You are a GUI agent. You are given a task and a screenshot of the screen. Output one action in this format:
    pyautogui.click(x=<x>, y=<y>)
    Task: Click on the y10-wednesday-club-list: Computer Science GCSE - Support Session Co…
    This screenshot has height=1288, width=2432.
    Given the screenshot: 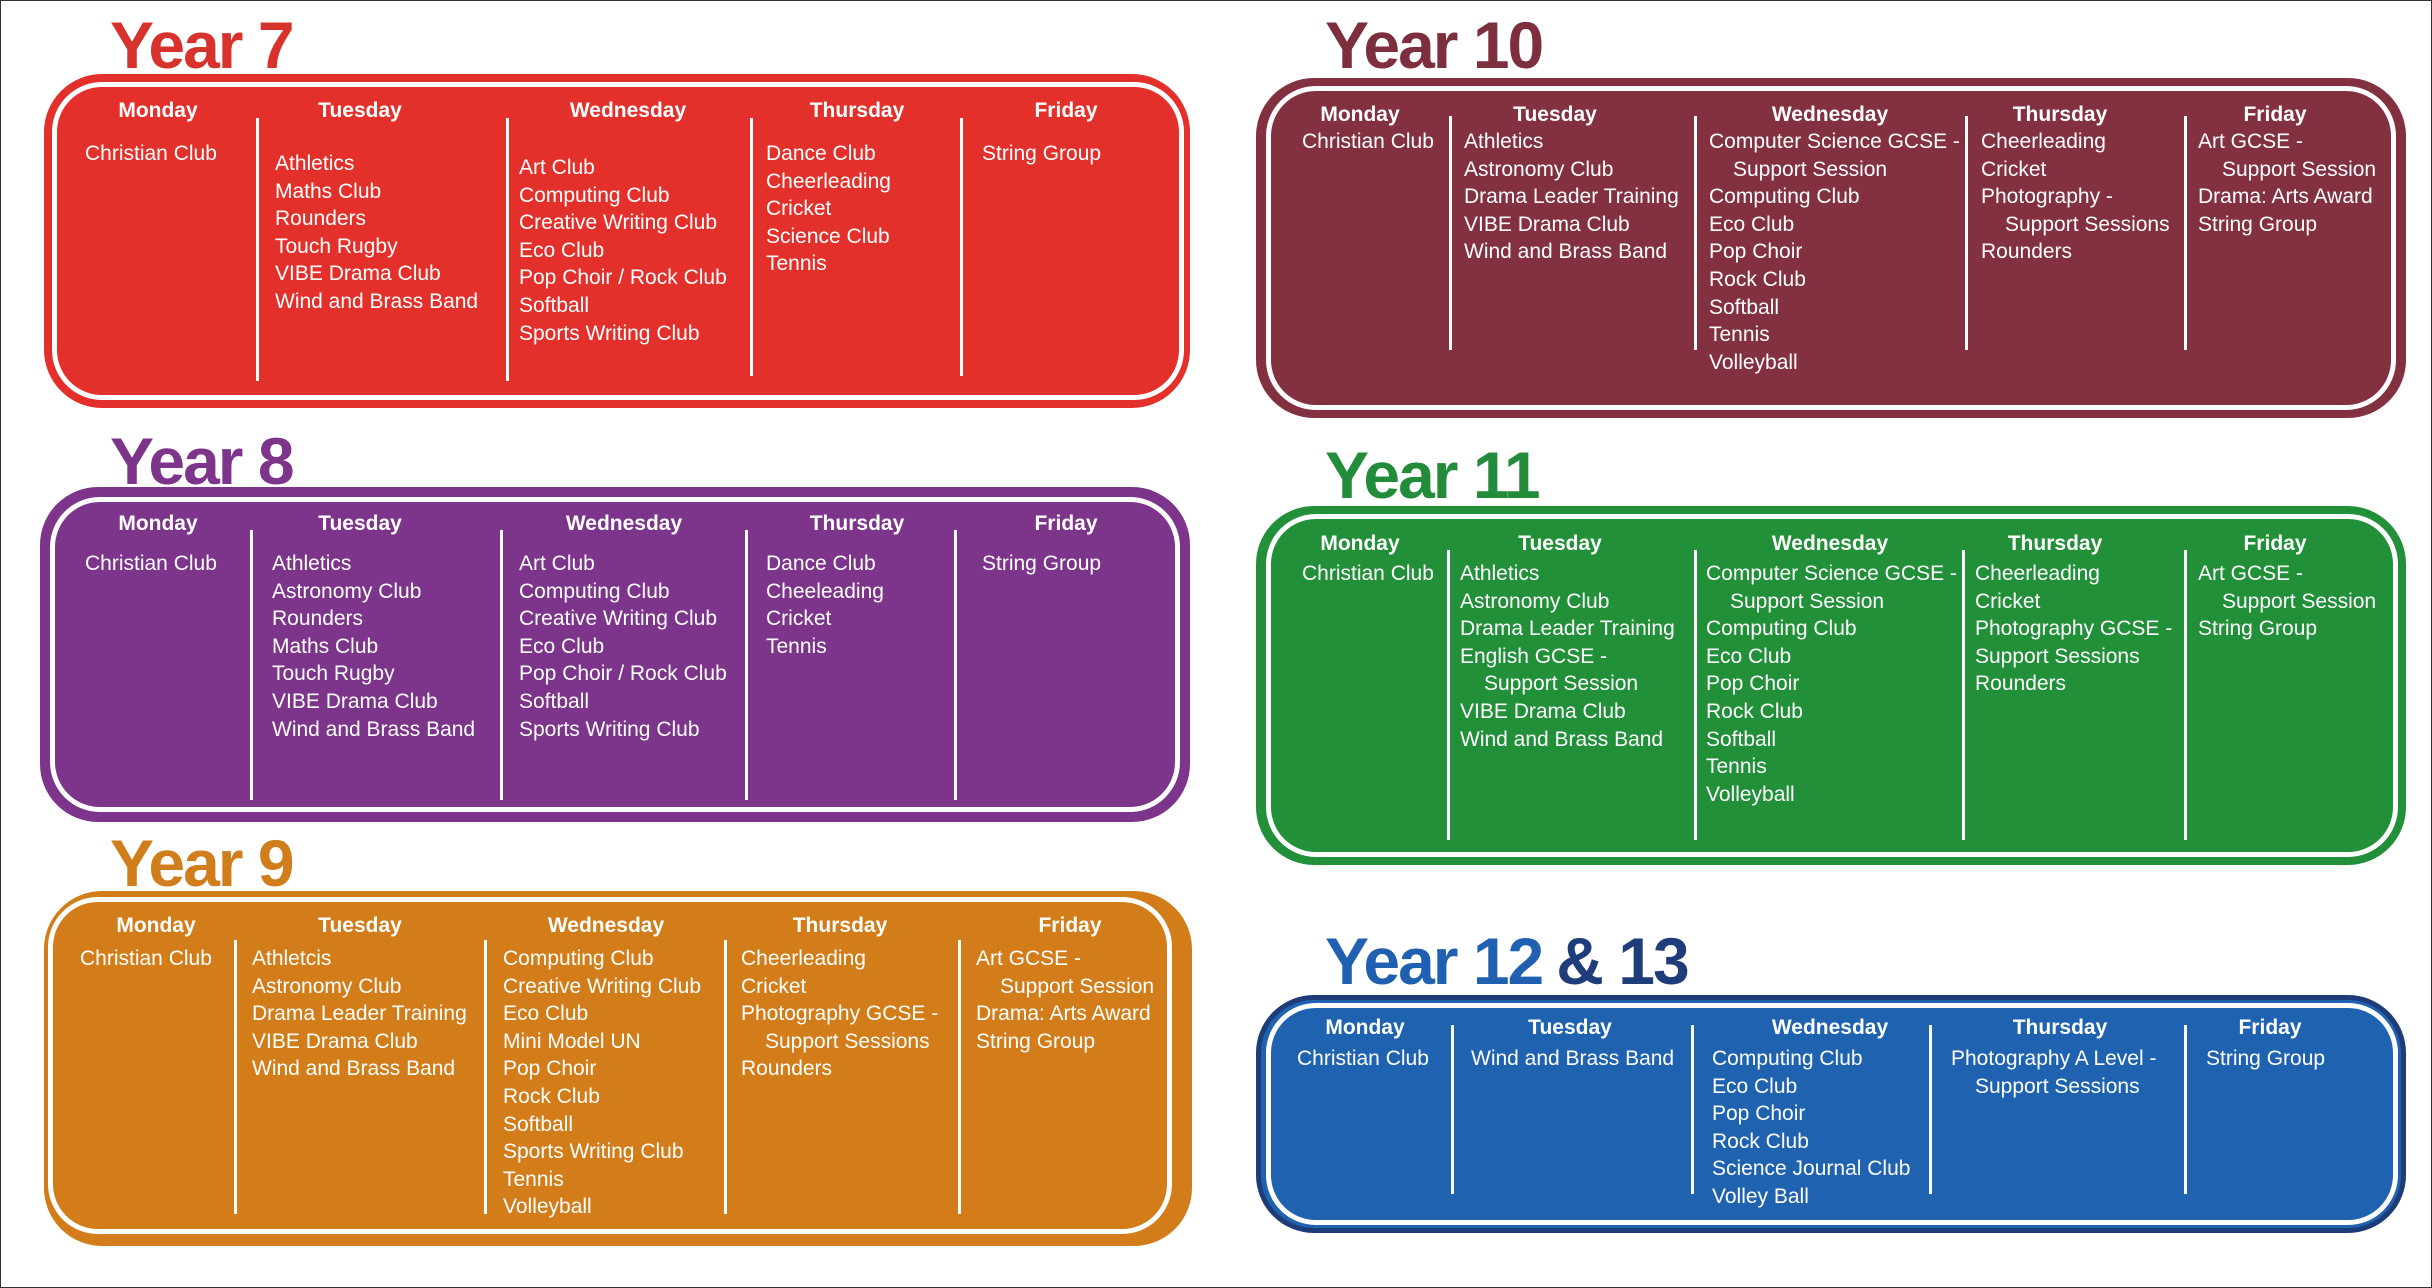 What is the action you would take?
    pyautogui.click(x=1834, y=252)
    